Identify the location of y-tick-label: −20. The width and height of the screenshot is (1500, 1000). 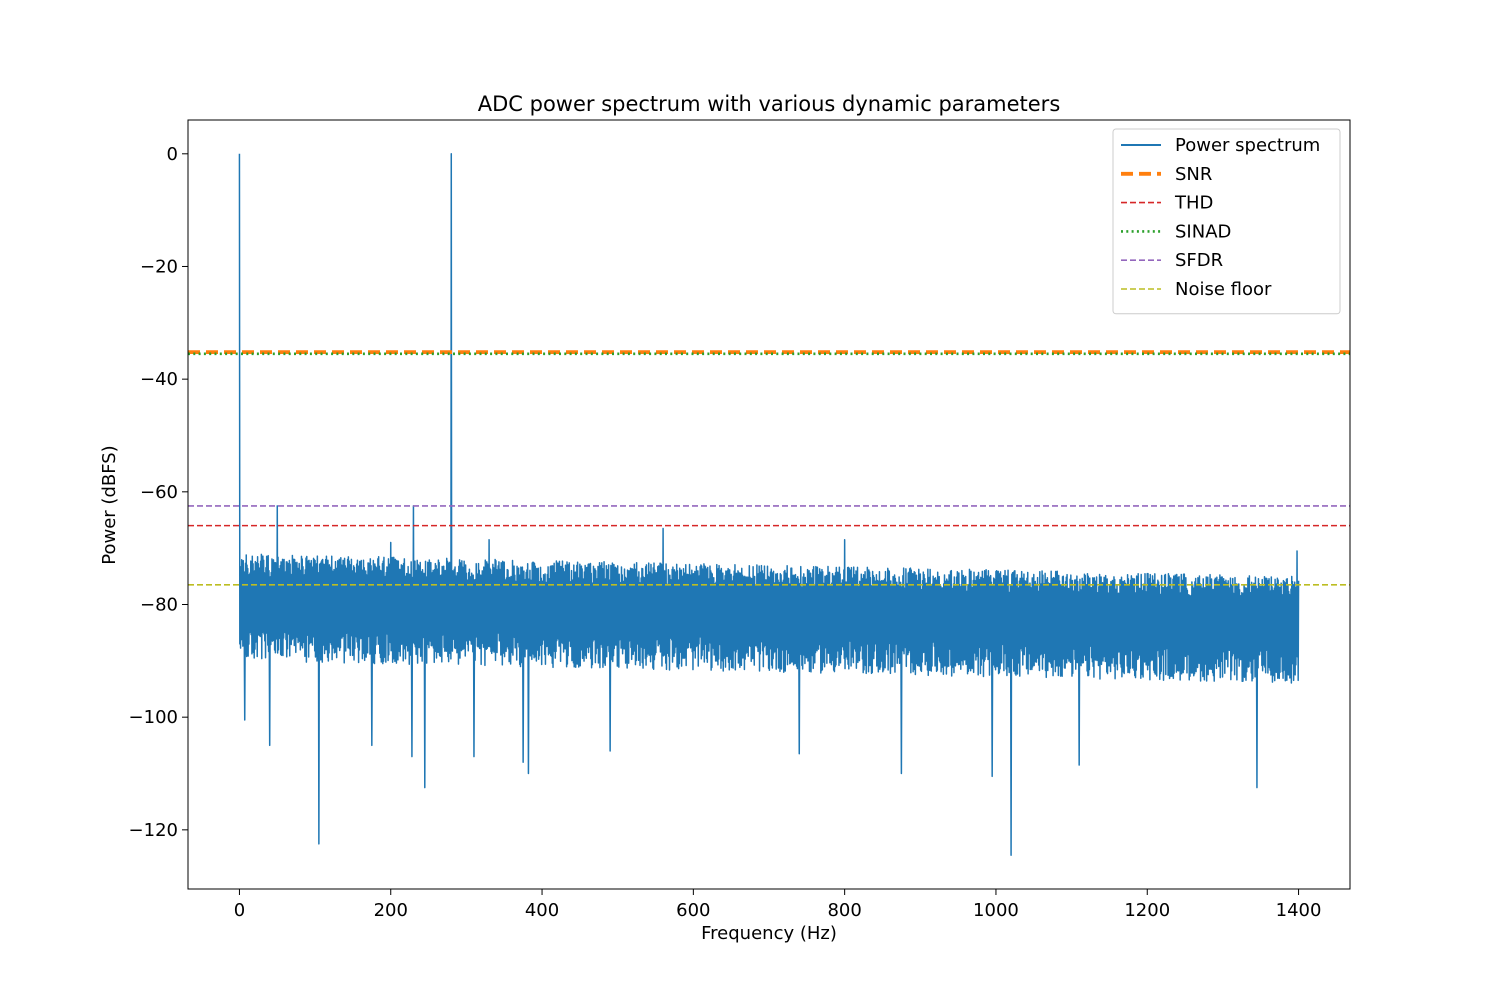
(159, 266).